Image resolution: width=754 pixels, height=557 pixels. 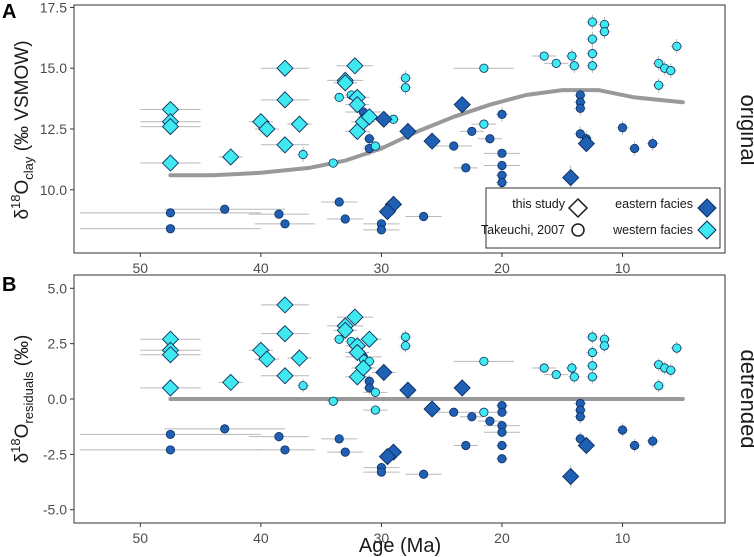 What do you see at coordinates (141, 268) in the screenshot?
I see `x-tick-label: 50` at bounding box center [141, 268].